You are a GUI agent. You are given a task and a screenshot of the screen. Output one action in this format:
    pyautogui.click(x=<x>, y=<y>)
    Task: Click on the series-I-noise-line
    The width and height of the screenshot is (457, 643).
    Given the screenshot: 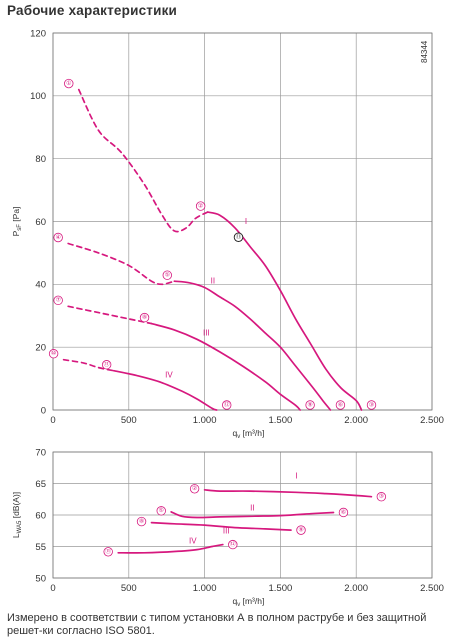 What is the action you would take?
    pyautogui.click(x=288, y=493)
    